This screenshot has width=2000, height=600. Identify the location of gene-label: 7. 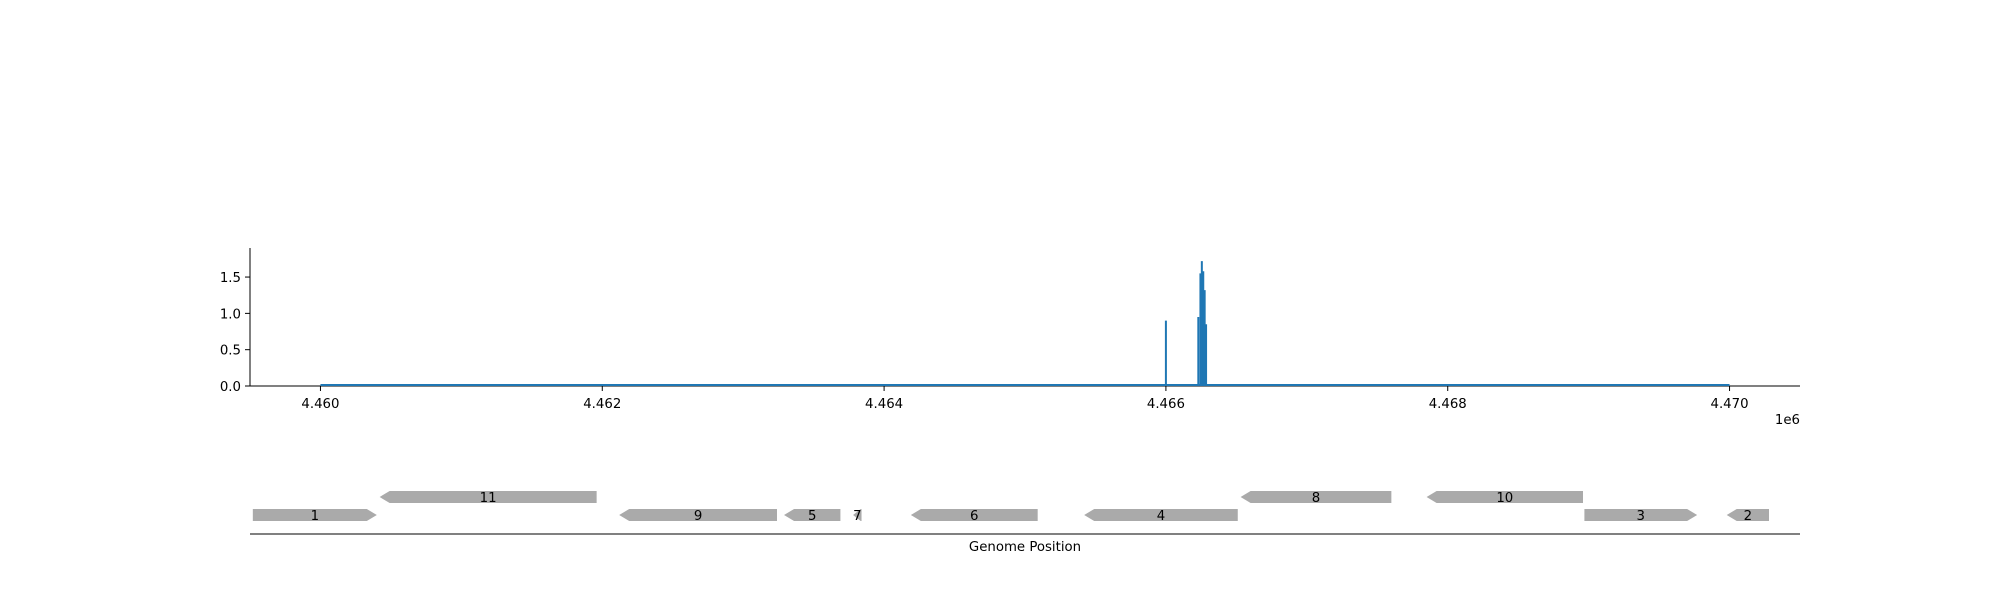
(857, 516).